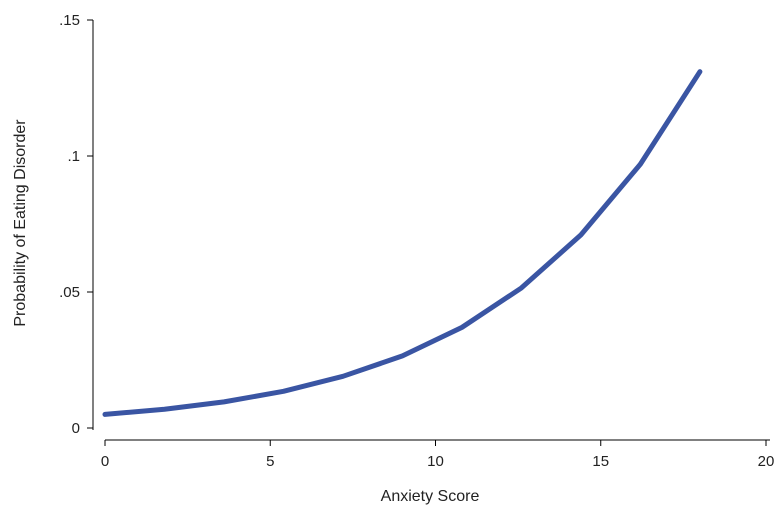 The height and width of the screenshot is (506, 778). What do you see at coordinates (20, 223) in the screenshot?
I see `y-axis-title: Probability of Eating Disorder` at bounding box center [20, 223].